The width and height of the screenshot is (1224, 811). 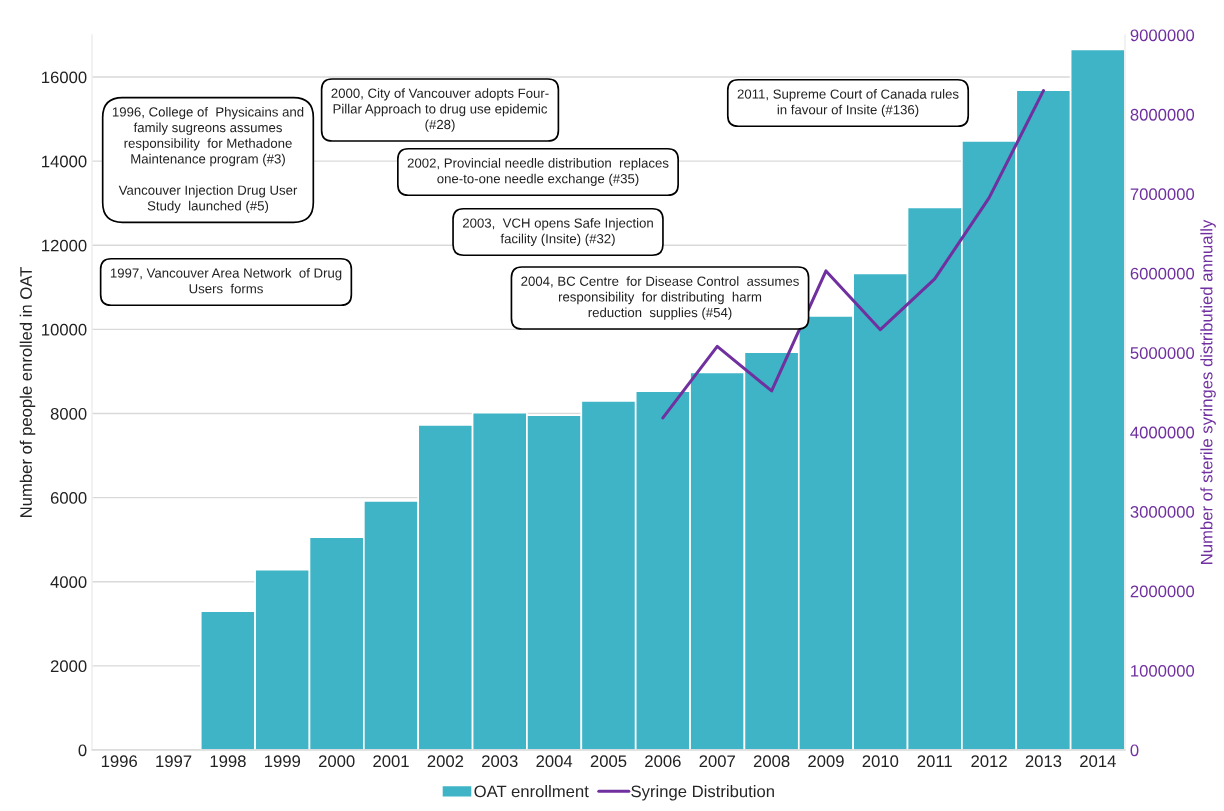 What do you see at coordinates (82, 750) in the screenshot?
I see `y-tick-label: 0` at bounding box center [82, 750].